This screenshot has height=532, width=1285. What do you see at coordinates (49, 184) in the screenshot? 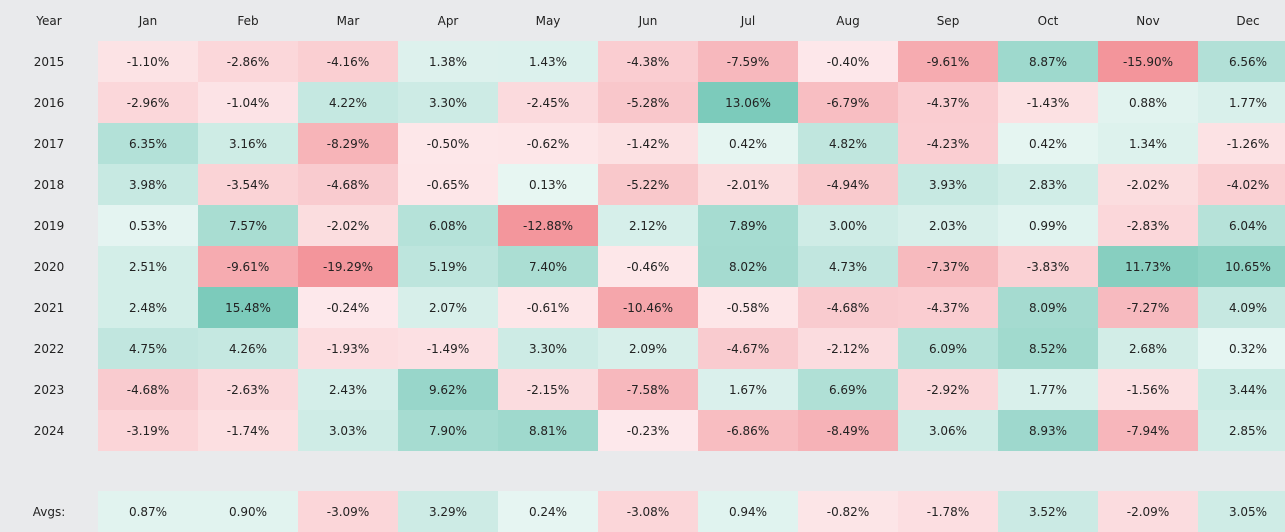
I see `year-label: 2018` at bounding box center [49, 184].